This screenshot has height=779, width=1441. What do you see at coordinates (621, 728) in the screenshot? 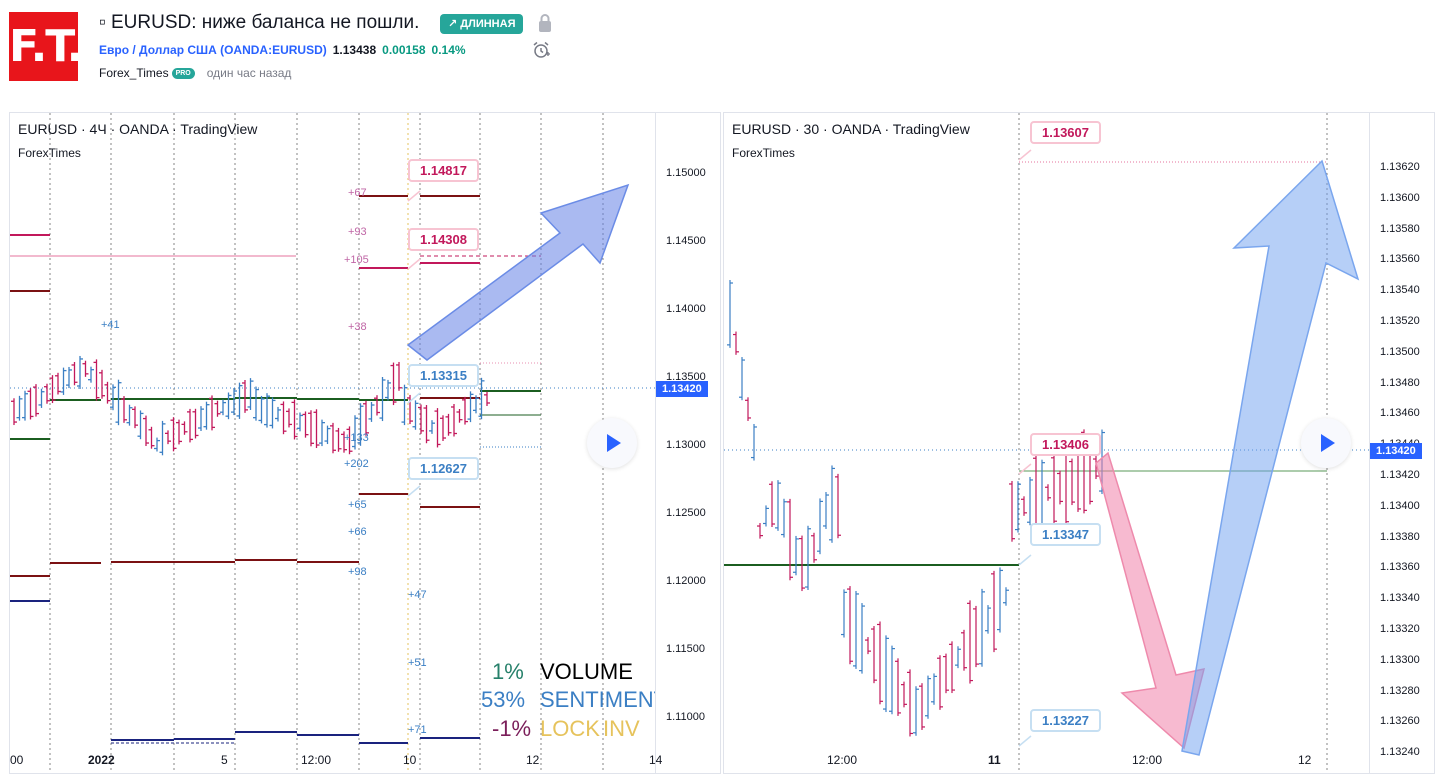
I see `inv-label: INV` at bounding box center [621, 728].